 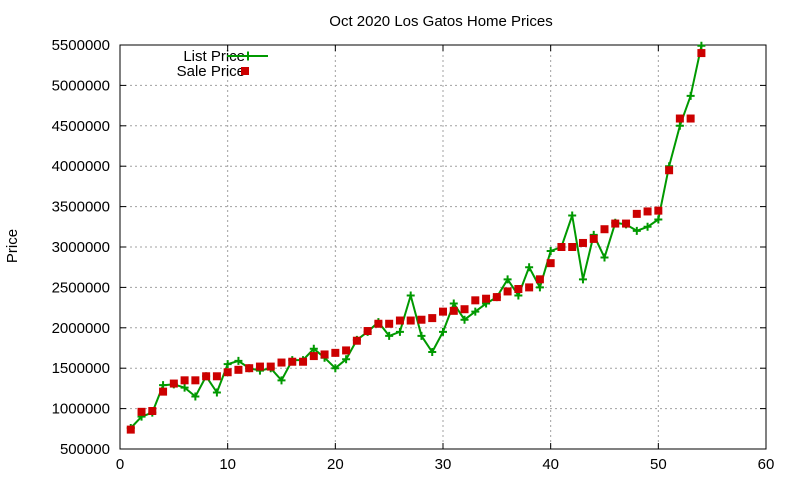 What do you see at coordinates (214, 56) in the screenshot?
I see `legend-label-list-price: List Price` at bounding box center [214, 56].